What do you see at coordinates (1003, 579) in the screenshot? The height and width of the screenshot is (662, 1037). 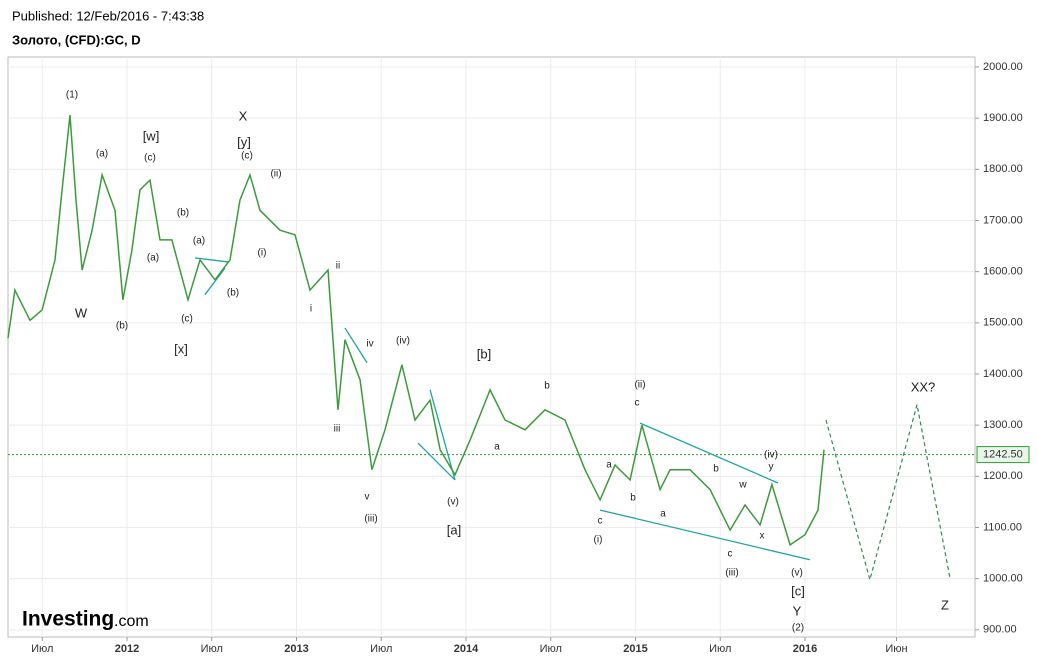 I see `y-tick-label: 1000.00` at bounding box center [1003, 579].